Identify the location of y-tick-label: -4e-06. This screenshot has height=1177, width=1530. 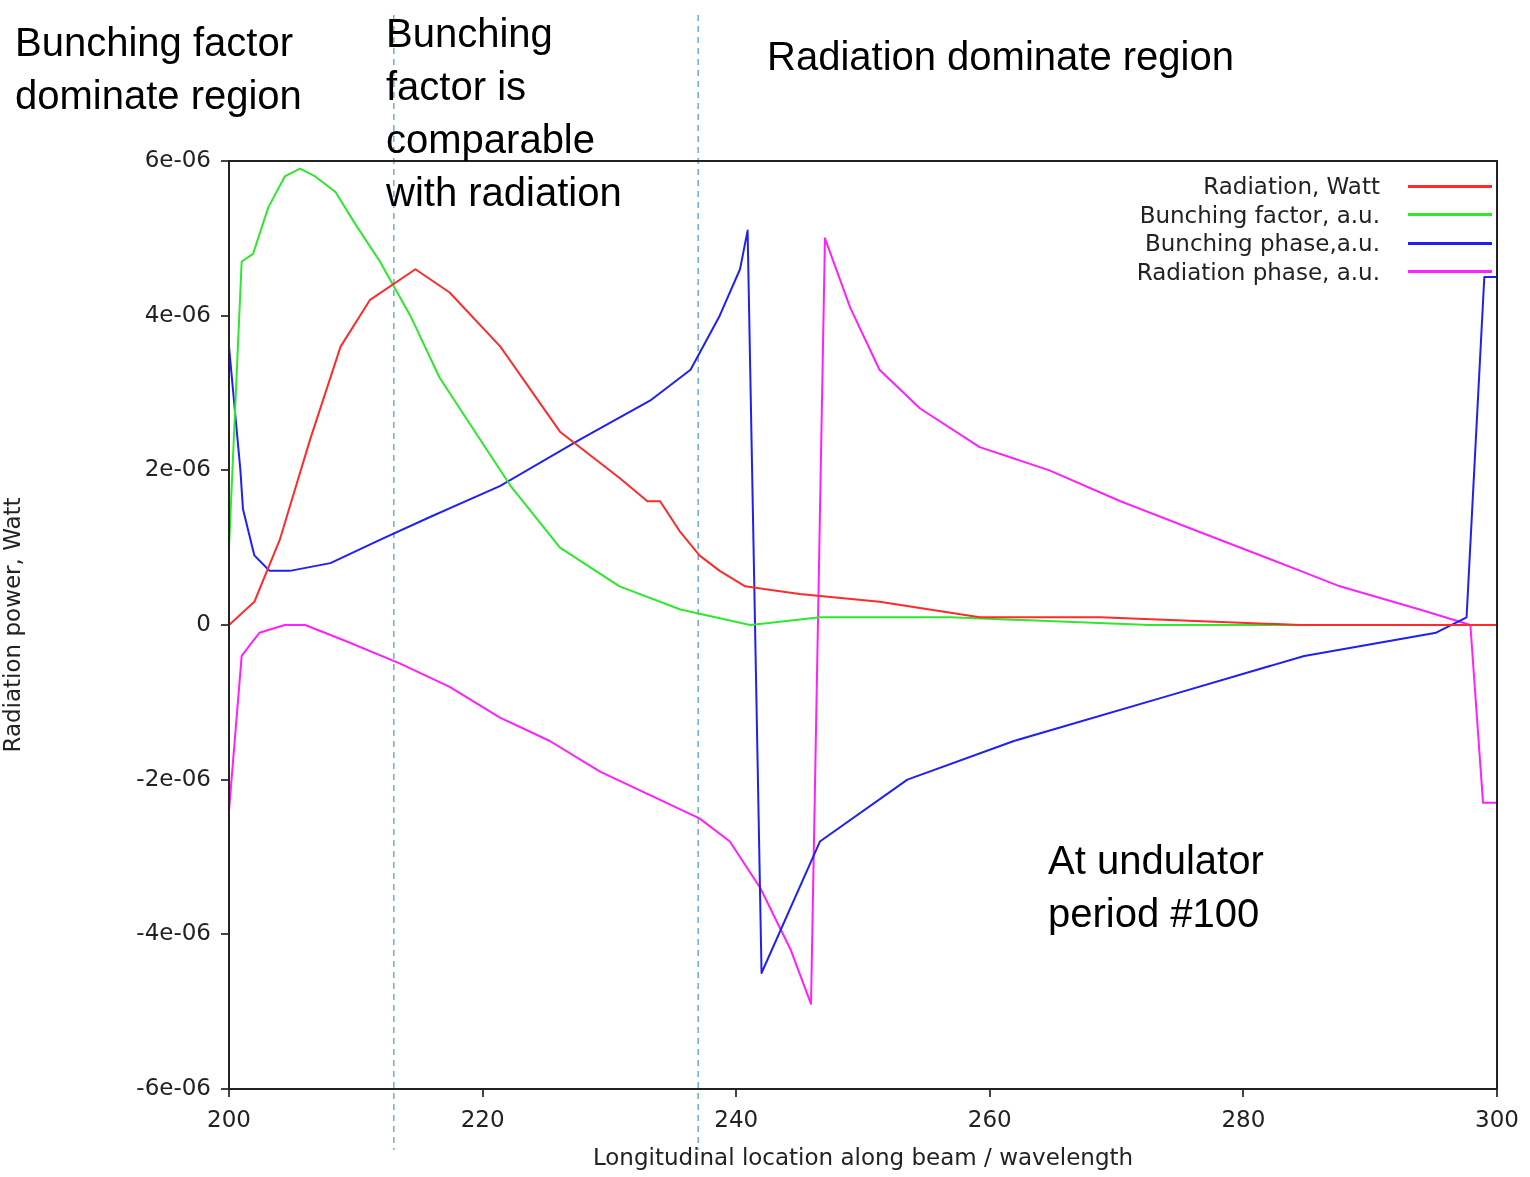
(173, 932).